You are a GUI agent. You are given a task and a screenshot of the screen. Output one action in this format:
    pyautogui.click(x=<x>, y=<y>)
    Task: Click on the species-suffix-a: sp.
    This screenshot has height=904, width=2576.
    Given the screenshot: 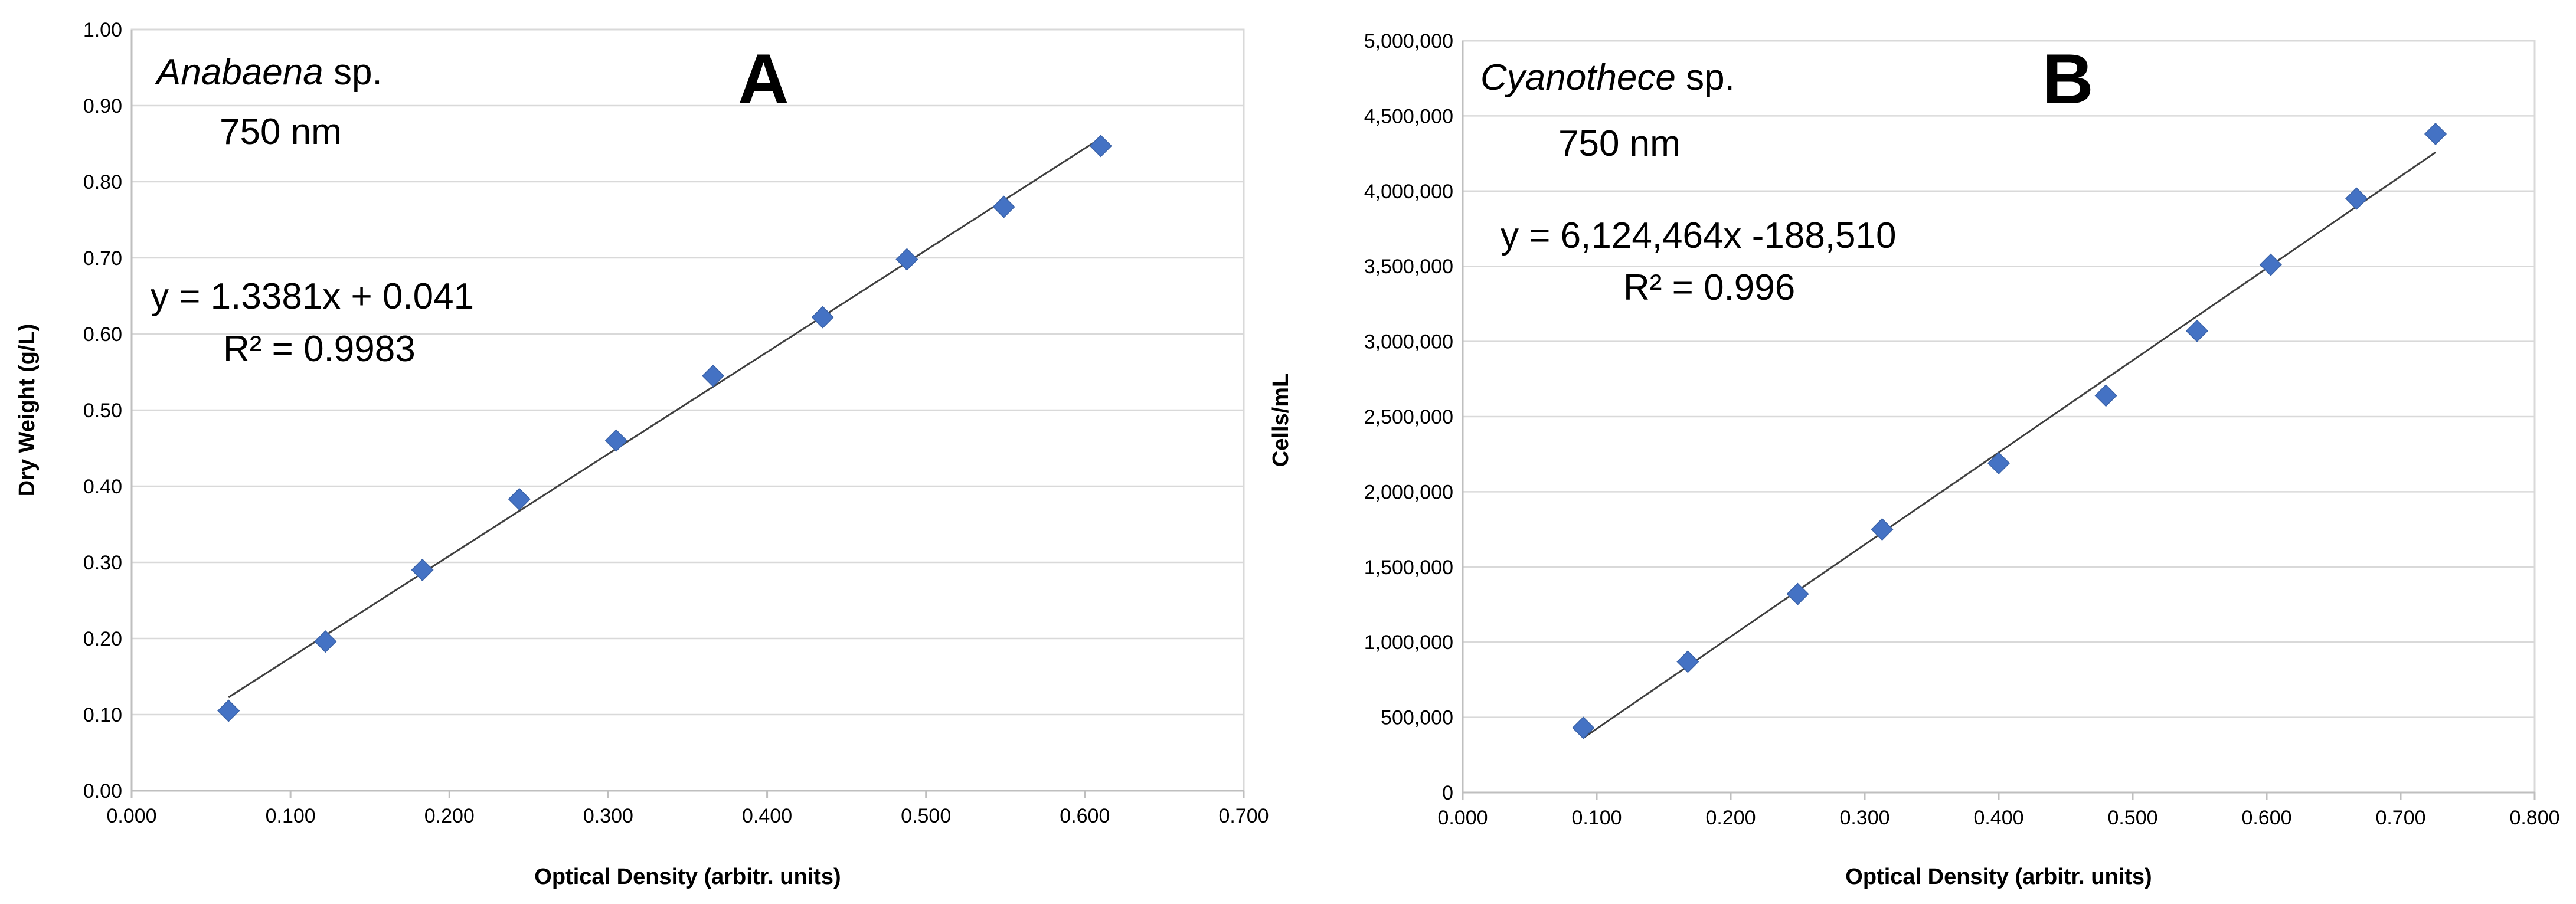 What is the action you would take?
    pyautogui.click(x=353, y=72)
    